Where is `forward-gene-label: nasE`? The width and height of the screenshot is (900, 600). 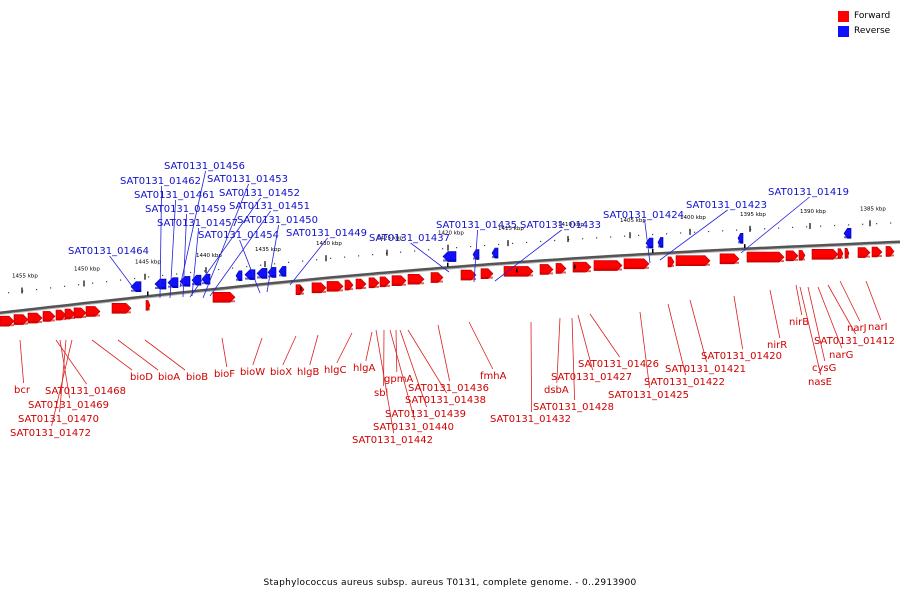
forward-gene-label: nasE is located at coordinates (820, 382).